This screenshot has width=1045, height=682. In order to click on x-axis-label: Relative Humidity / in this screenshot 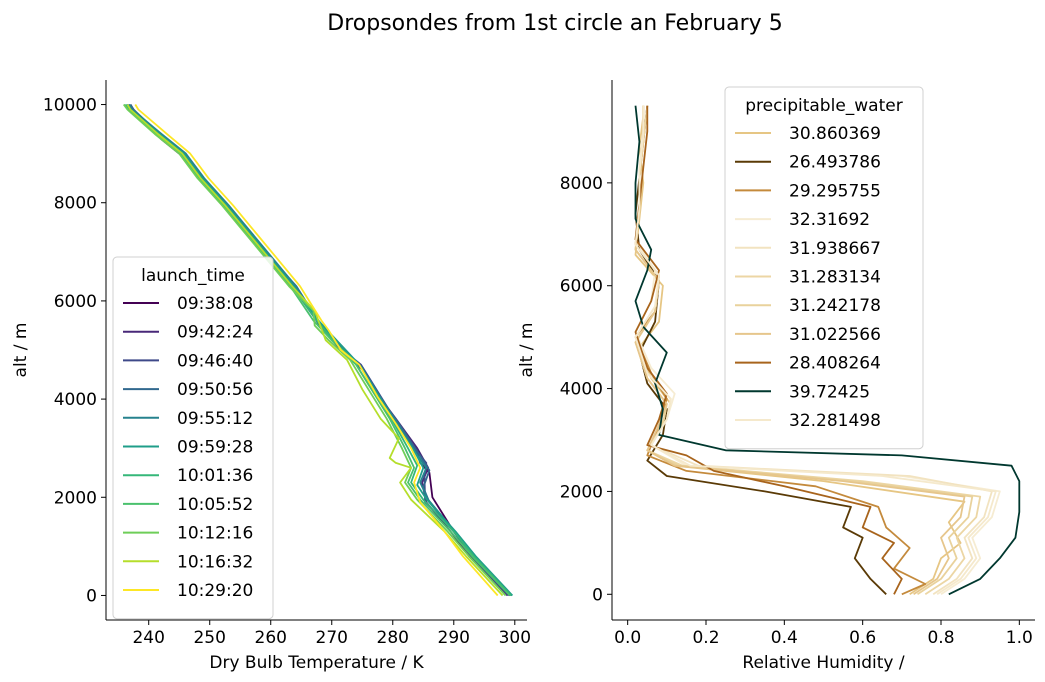, I will do `click(823, 663)`.